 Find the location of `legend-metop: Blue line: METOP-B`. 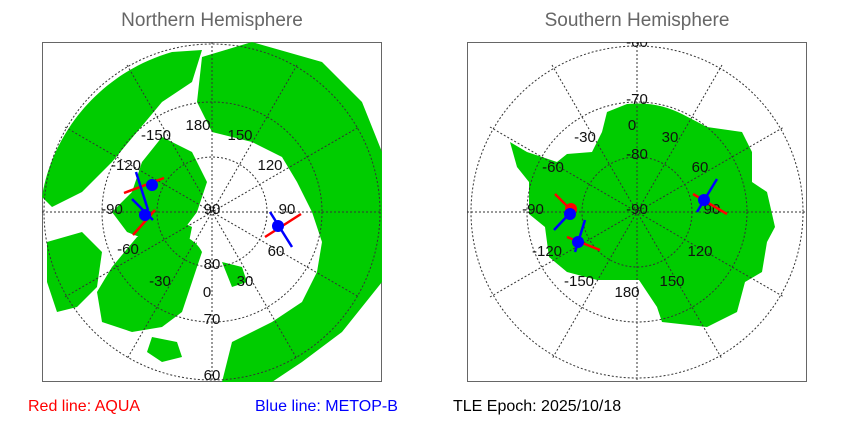

legend-metop: Blue line: METOP-B is located at coordinates (326, 406).